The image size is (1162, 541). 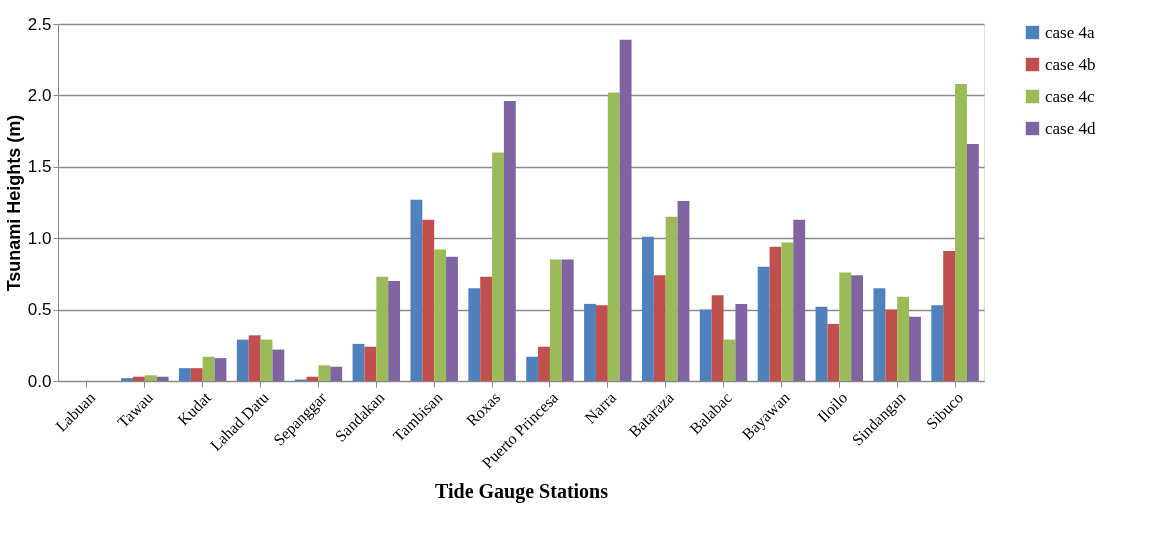 I want to click on legend-label: case 4b, so click(x=1070, y=64).